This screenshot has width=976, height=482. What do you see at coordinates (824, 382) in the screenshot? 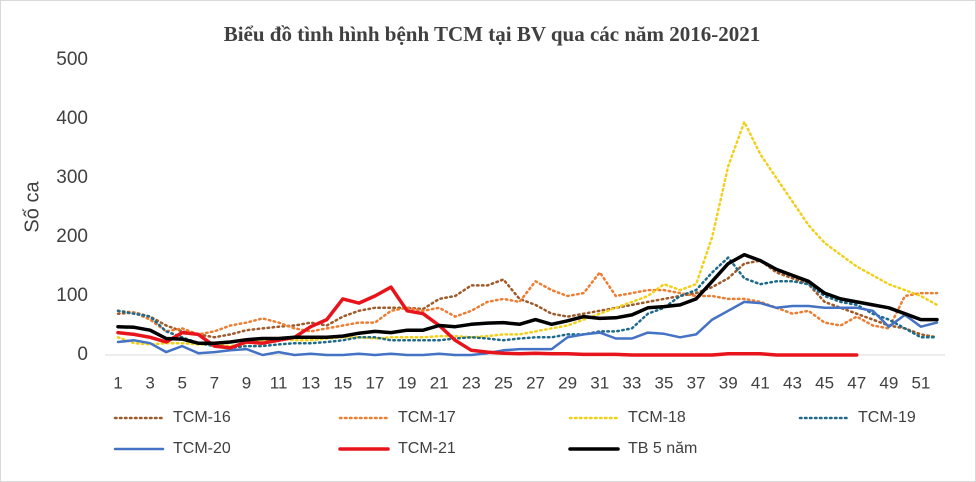
I see `x-tick-label: 45` at bounding box center [824, 382].